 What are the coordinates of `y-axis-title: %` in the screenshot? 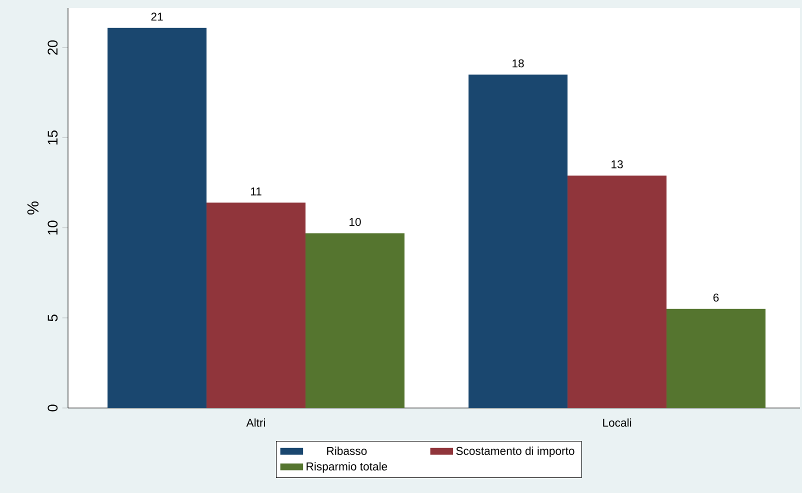 It's located at (33, 208).